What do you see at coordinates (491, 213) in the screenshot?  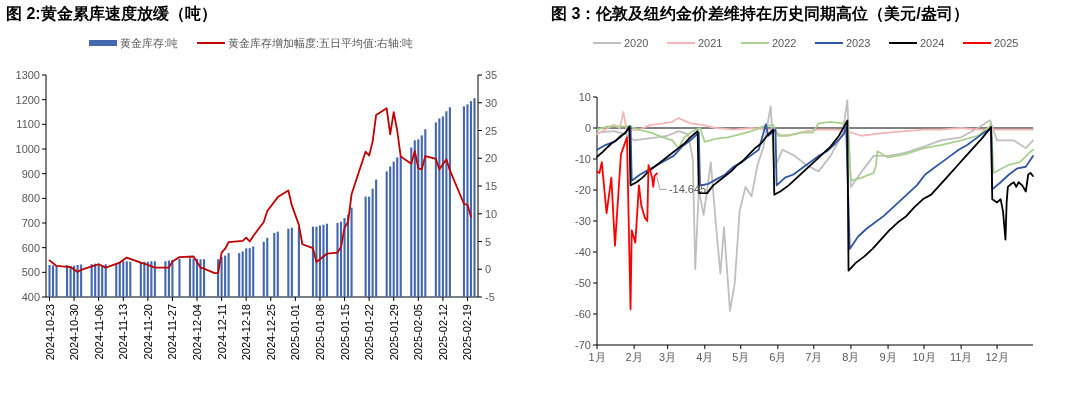 I see `y2-tick-label: 10` at bounding box center [491, 213].